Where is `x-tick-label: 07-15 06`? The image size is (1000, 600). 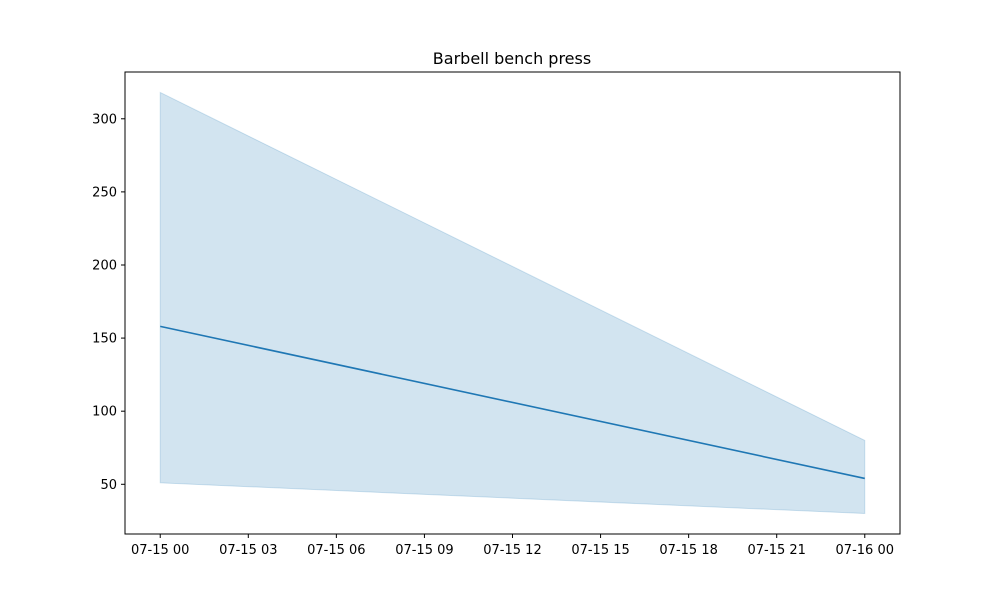 x-tick-label: 07-15 06 is located at coordinates (336, 550).